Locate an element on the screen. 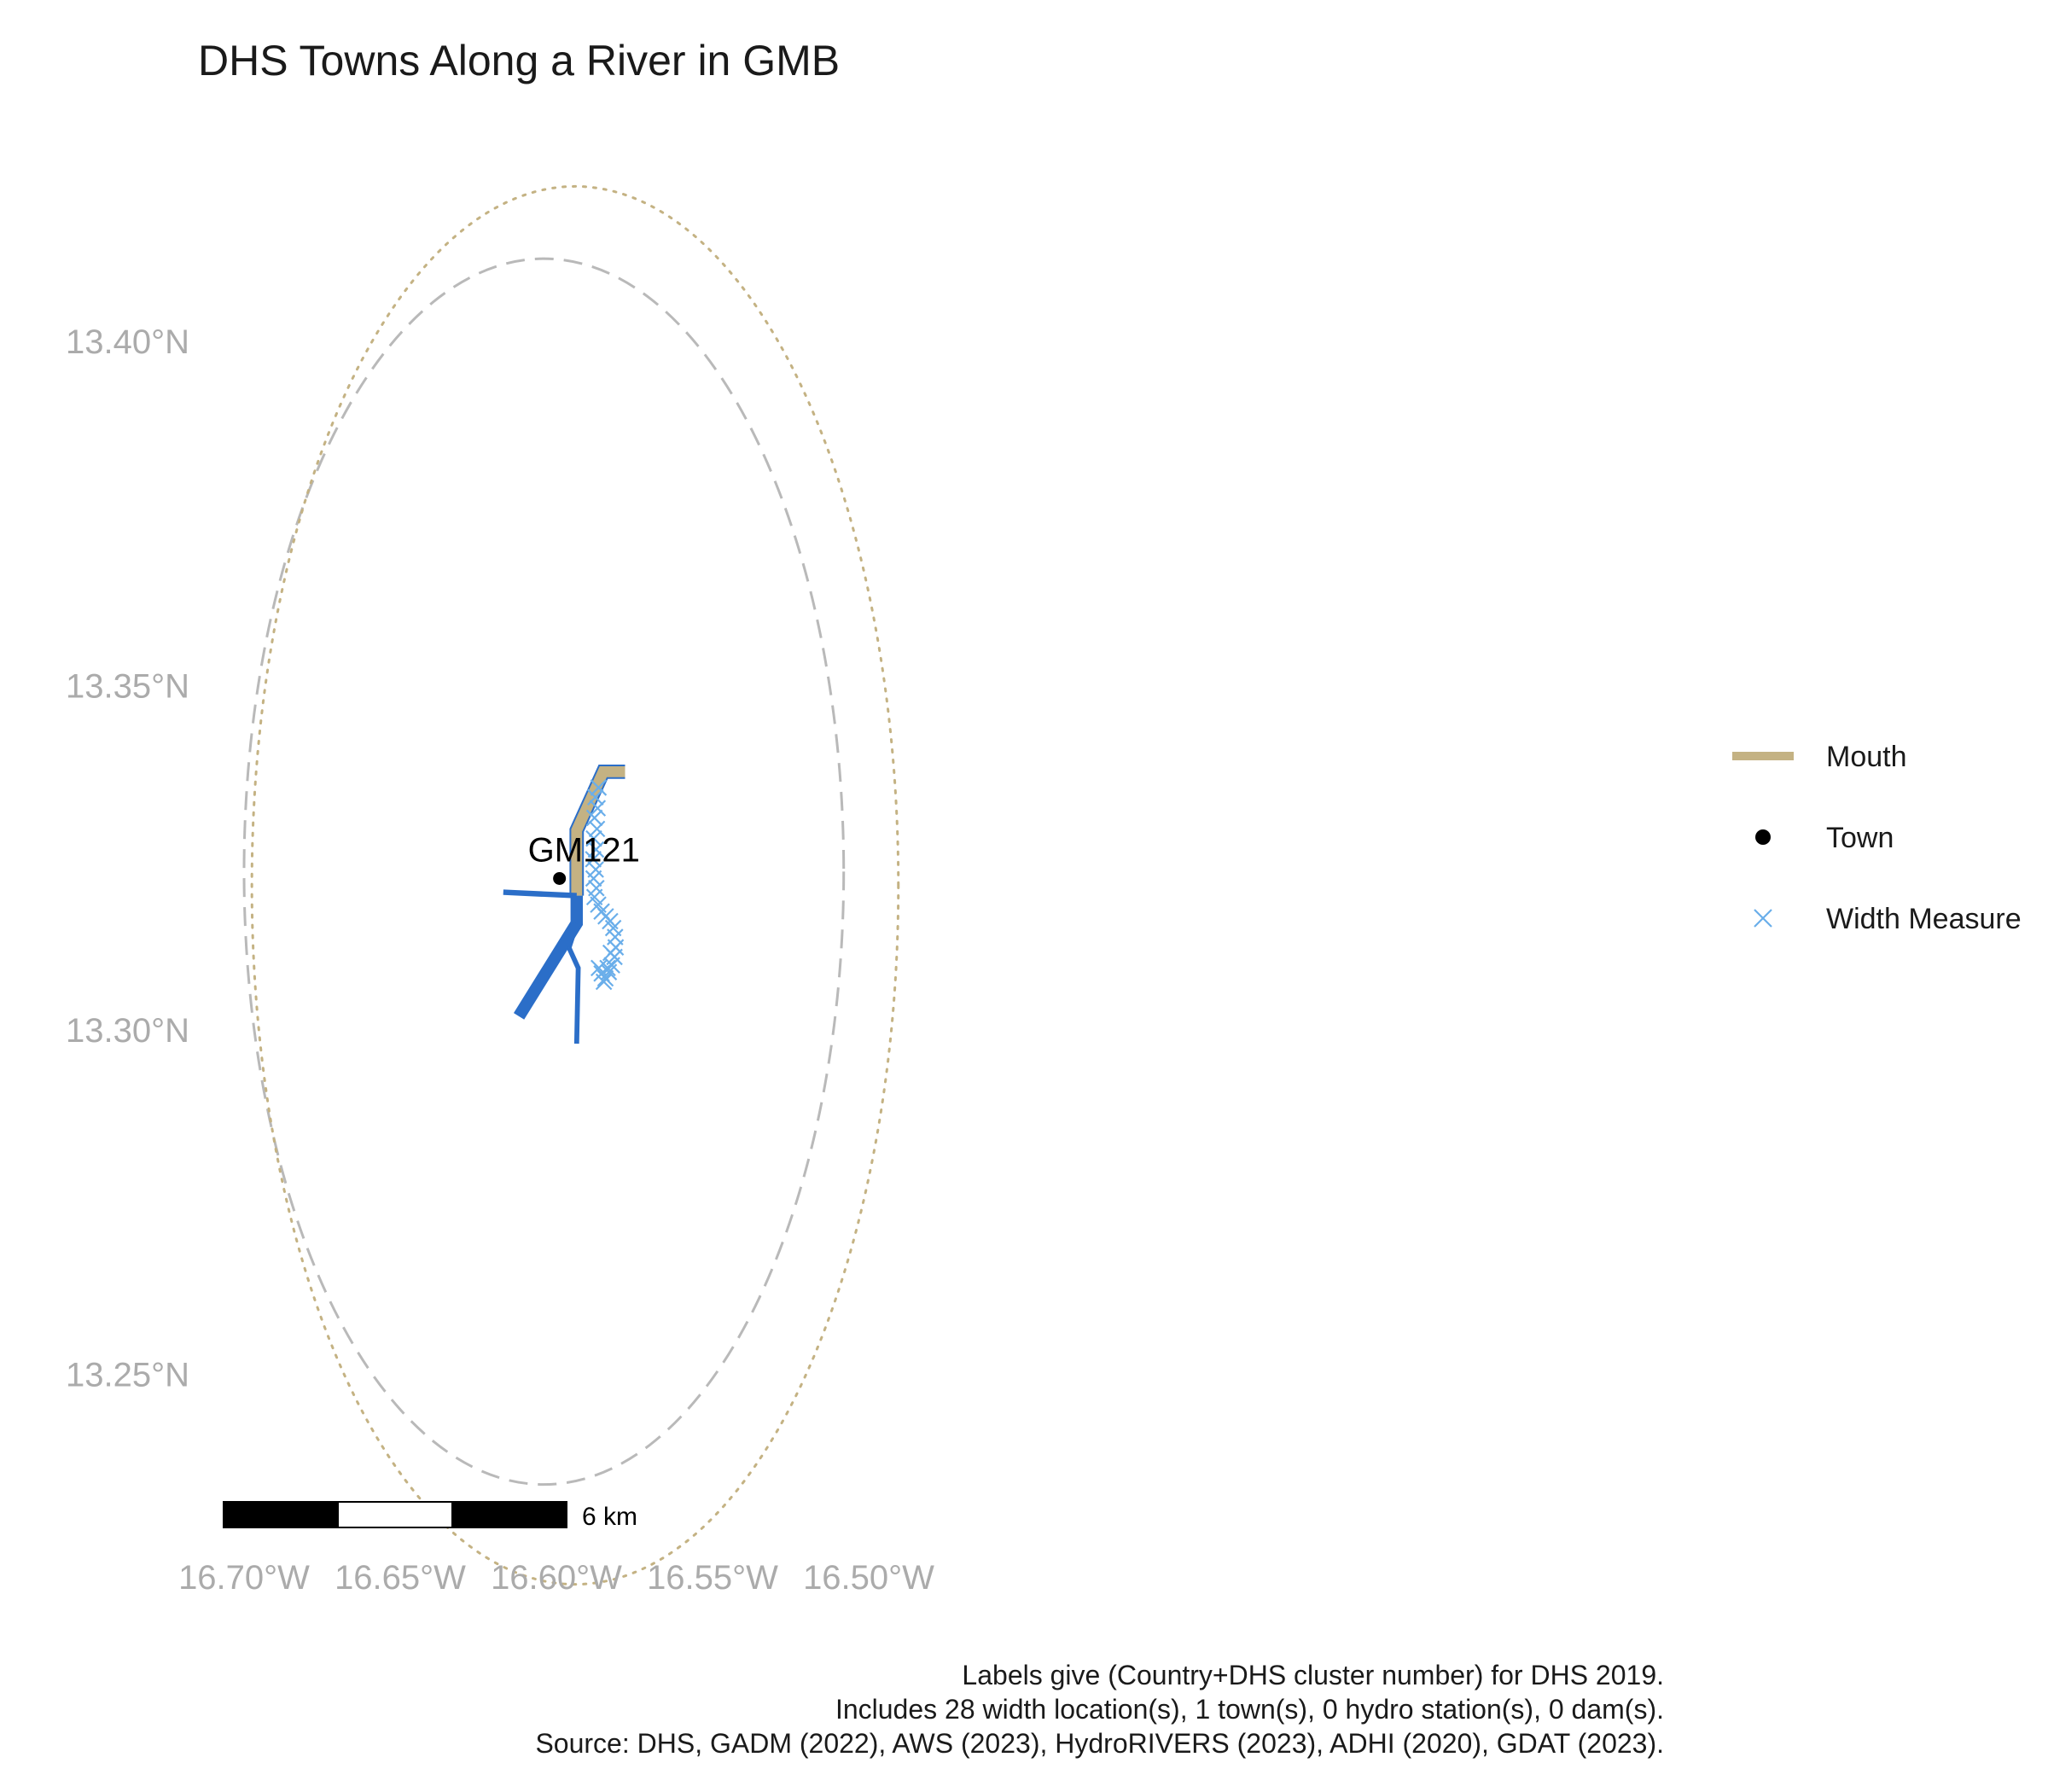 Image resolution: width=2048 pixels, height=1792 pixels. legend: Mouth Town Width Measure is located at coordinates (1877, 838).